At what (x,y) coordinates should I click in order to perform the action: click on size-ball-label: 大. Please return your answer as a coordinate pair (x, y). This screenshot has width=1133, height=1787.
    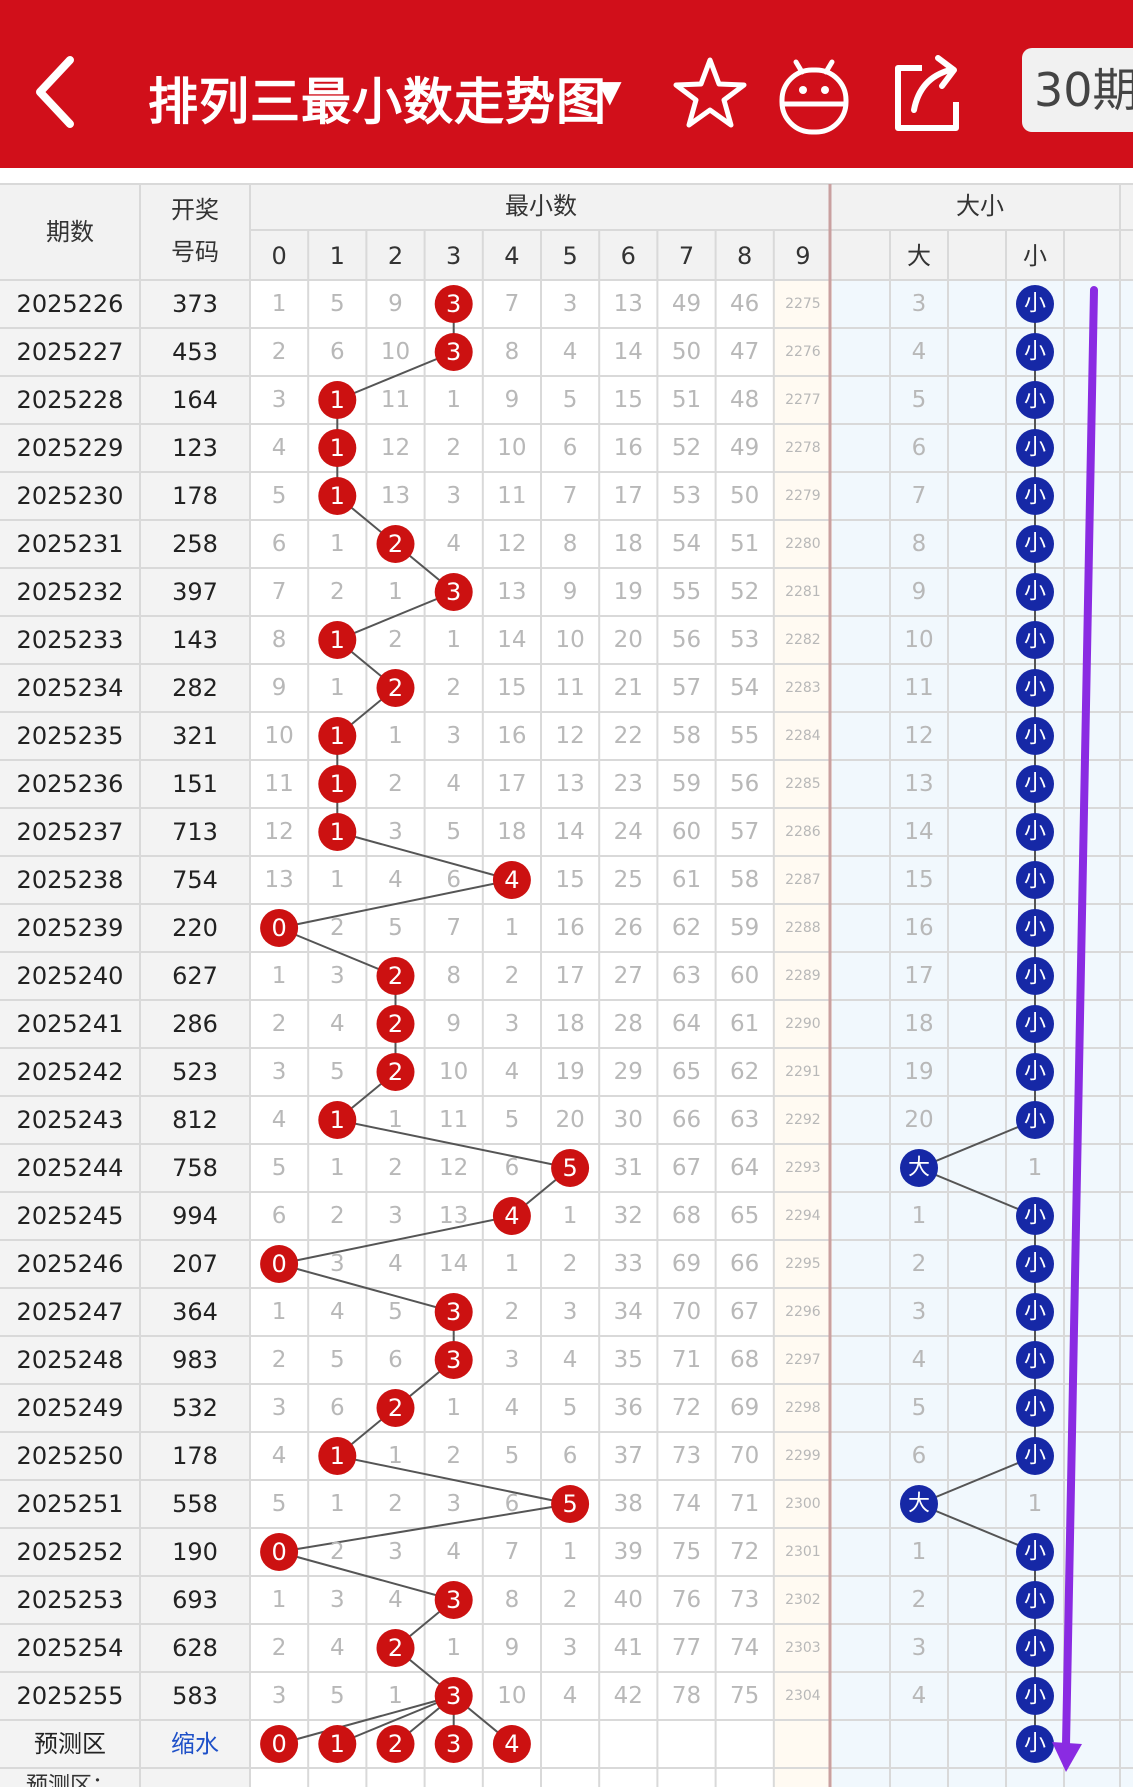
    Looking at the image, I should click on (919, 1168).